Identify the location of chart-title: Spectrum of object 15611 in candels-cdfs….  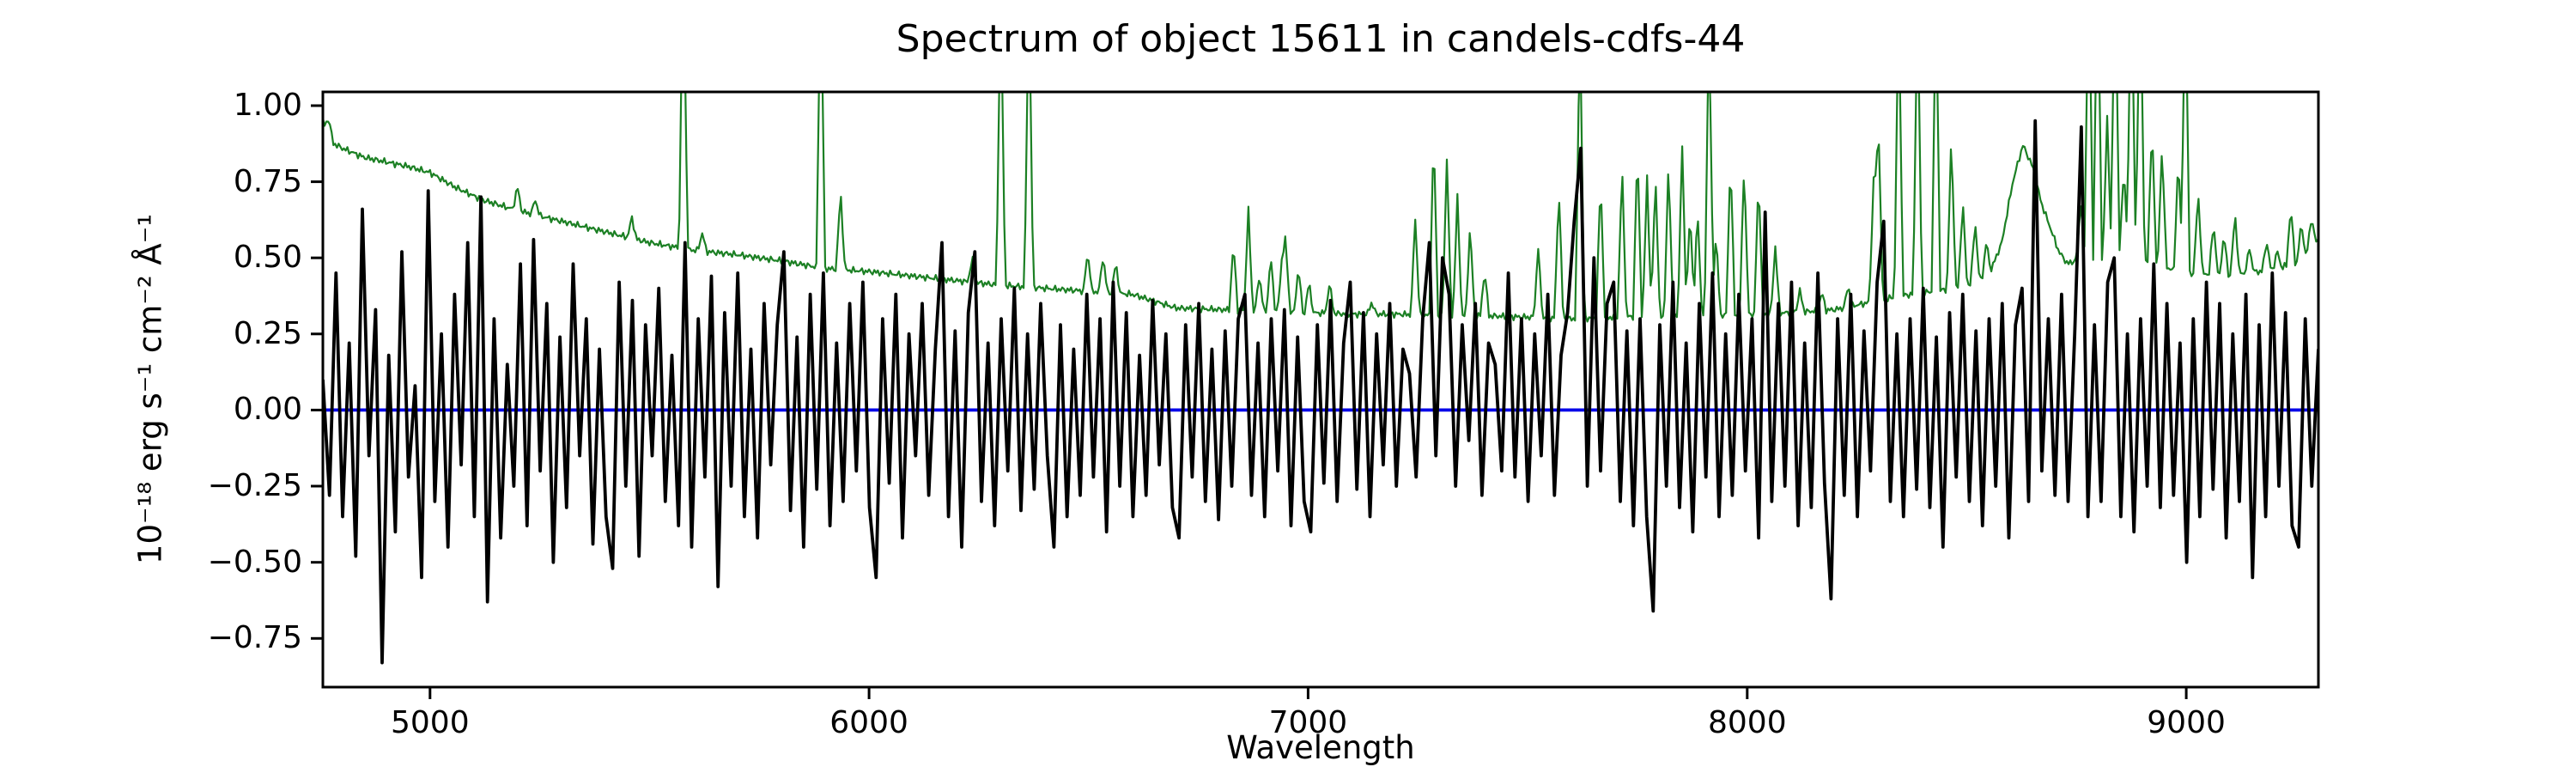
(1321, 39).